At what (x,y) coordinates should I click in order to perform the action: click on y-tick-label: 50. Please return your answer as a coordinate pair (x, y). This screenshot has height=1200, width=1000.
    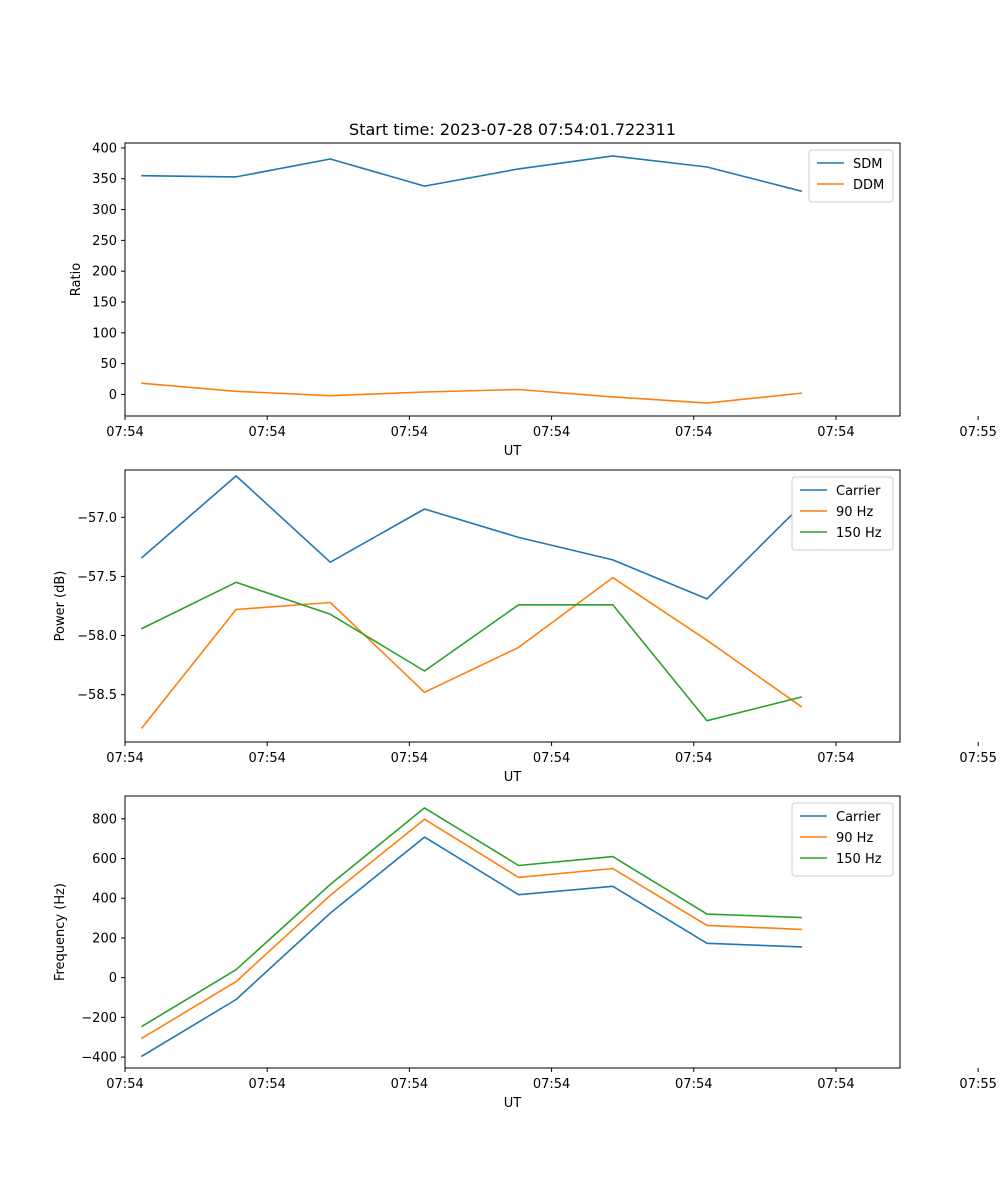
    Looking at the image, I should click on (108, 364).